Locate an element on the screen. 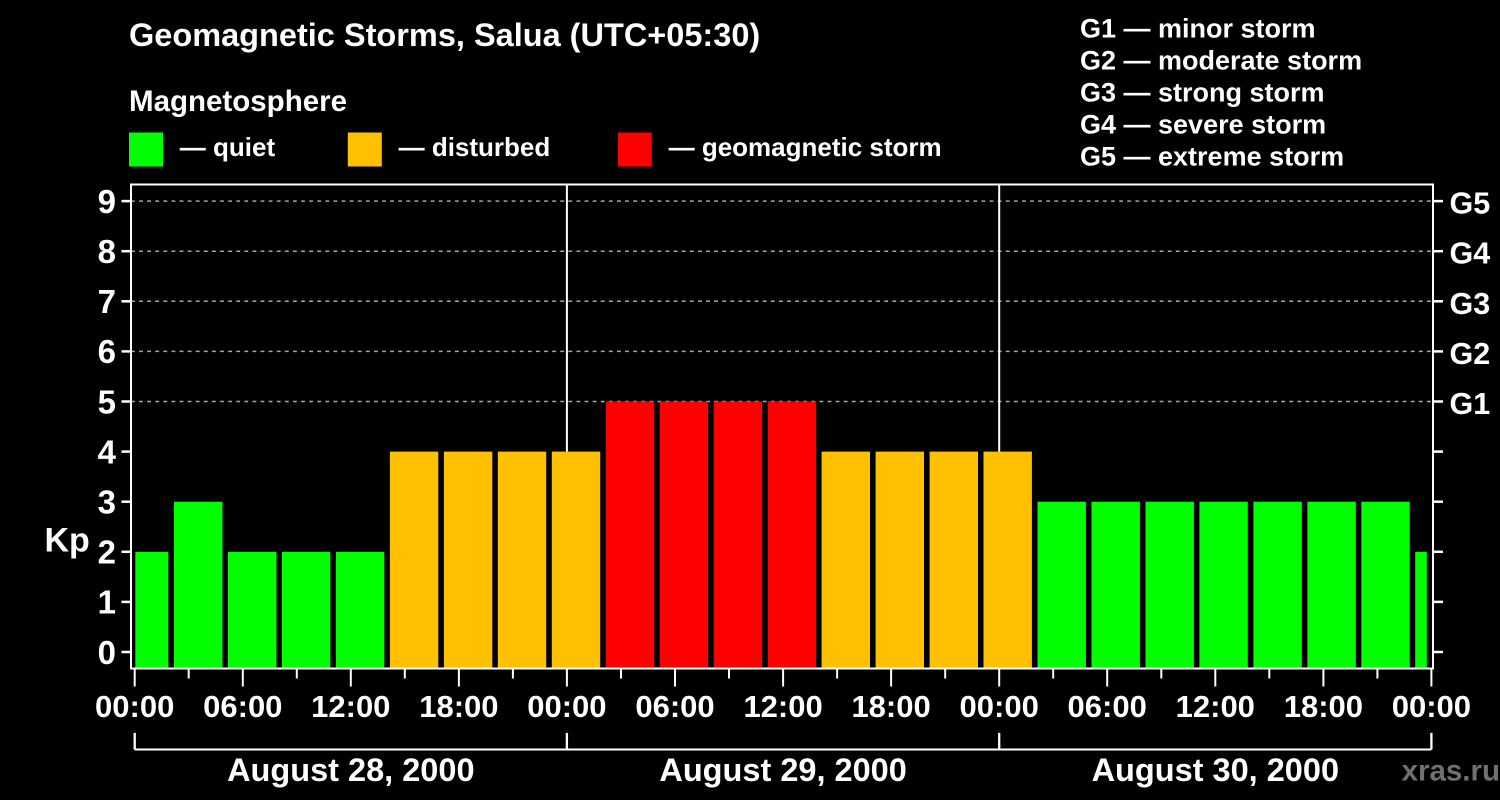 This screenshot has width=1500, height=800. svg-text: August 29, 2000 is located at coordinates (782, 770).